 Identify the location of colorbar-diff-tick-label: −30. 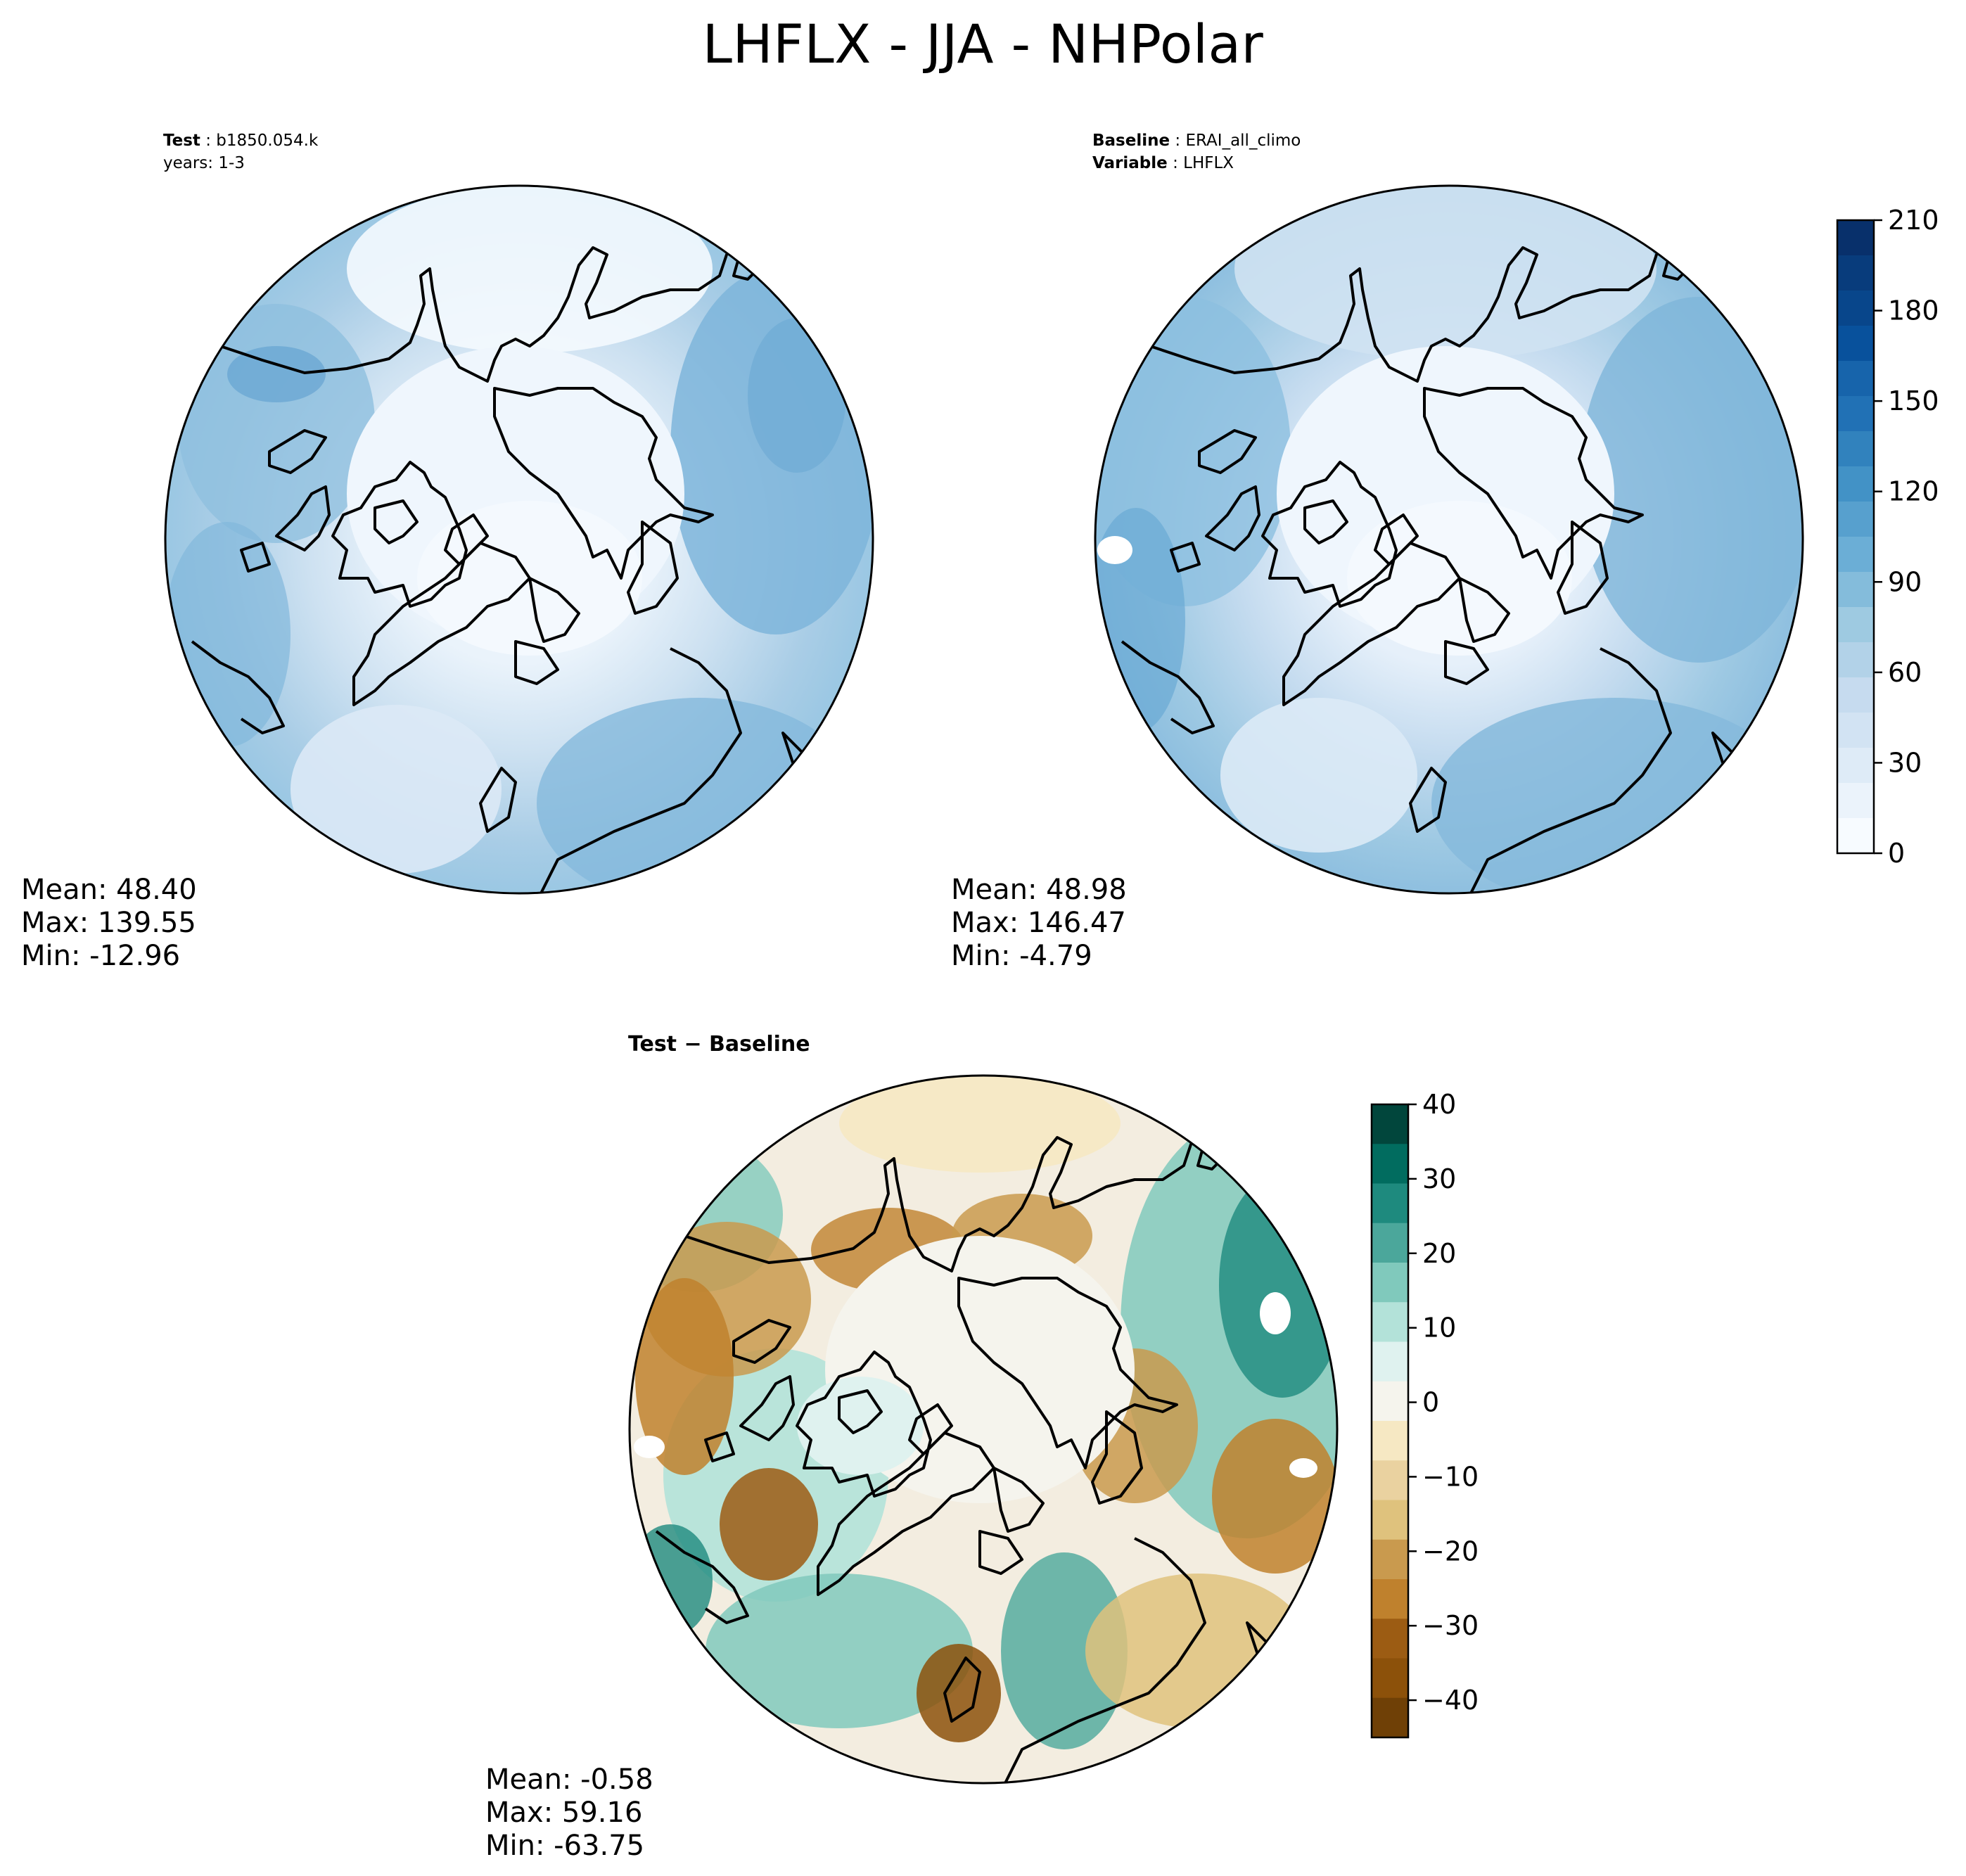
(1450, 1625).